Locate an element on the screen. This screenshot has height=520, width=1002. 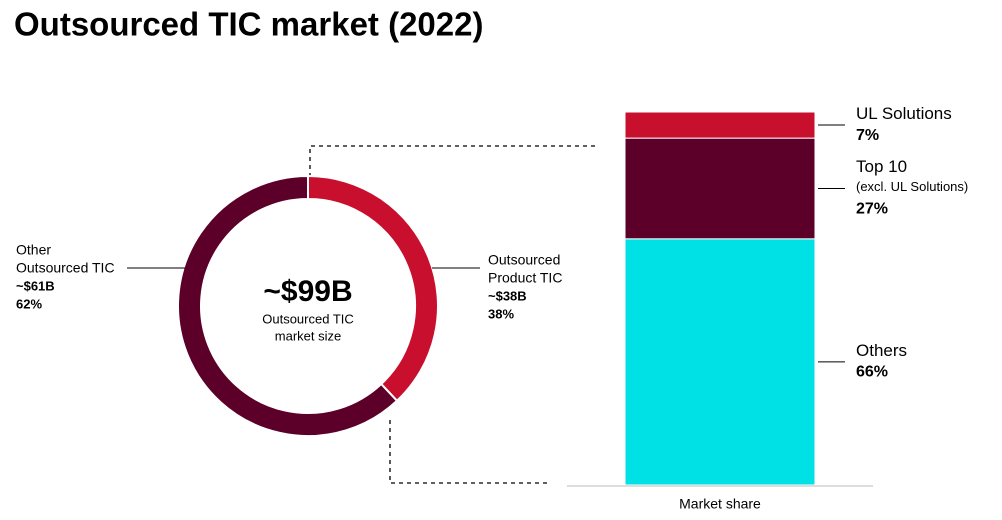
connector-bottom is located at coordinates (469, 452).